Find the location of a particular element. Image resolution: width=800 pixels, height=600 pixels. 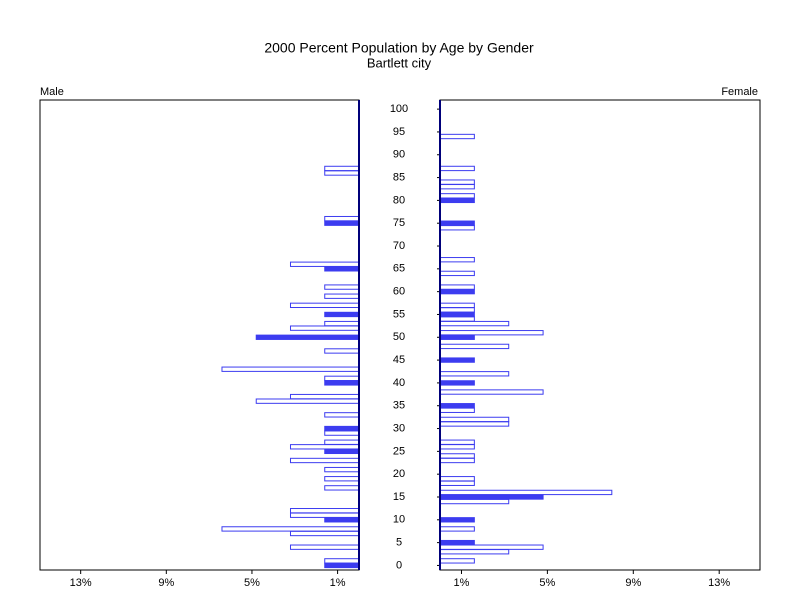

y-tick-label: 70 is located at coordinates (399, 246).